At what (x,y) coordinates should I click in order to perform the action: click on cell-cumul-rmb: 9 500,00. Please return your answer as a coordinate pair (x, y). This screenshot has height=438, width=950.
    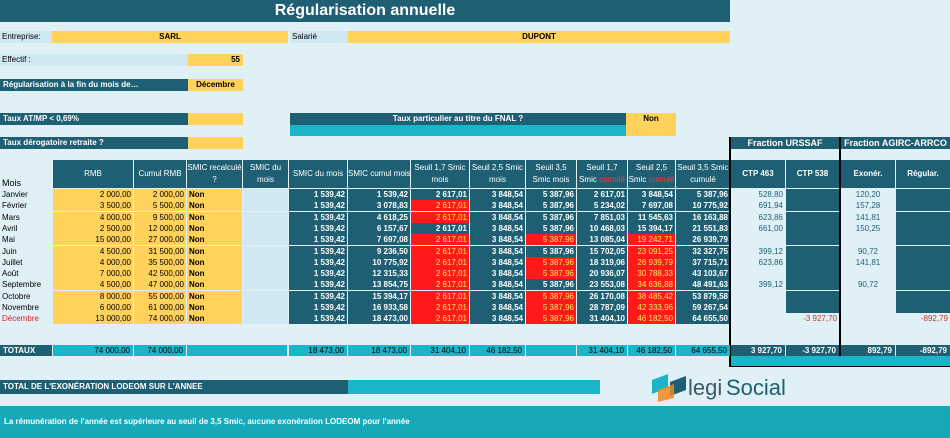
    Looking at the image, I should click on (160, 217).